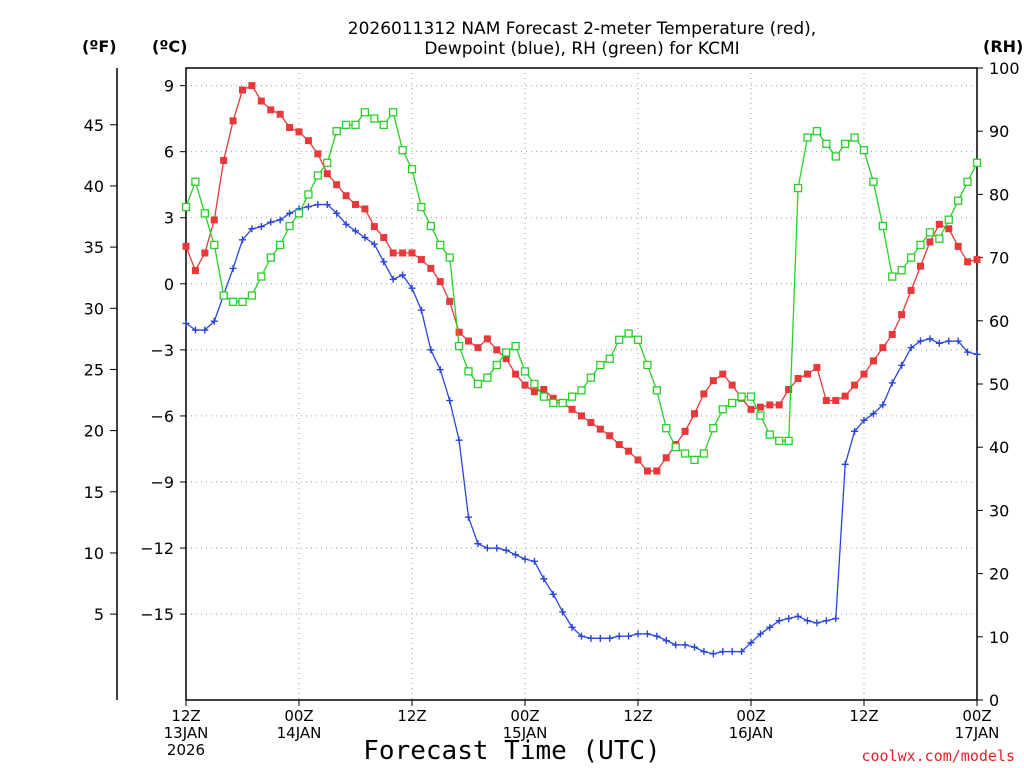 This screenshot has width=1024, height=768. What do you see at coordinates (751, 733) in the screenshot?
I see `x-tick-label: 16JAN` at bounding box center [751, 733].